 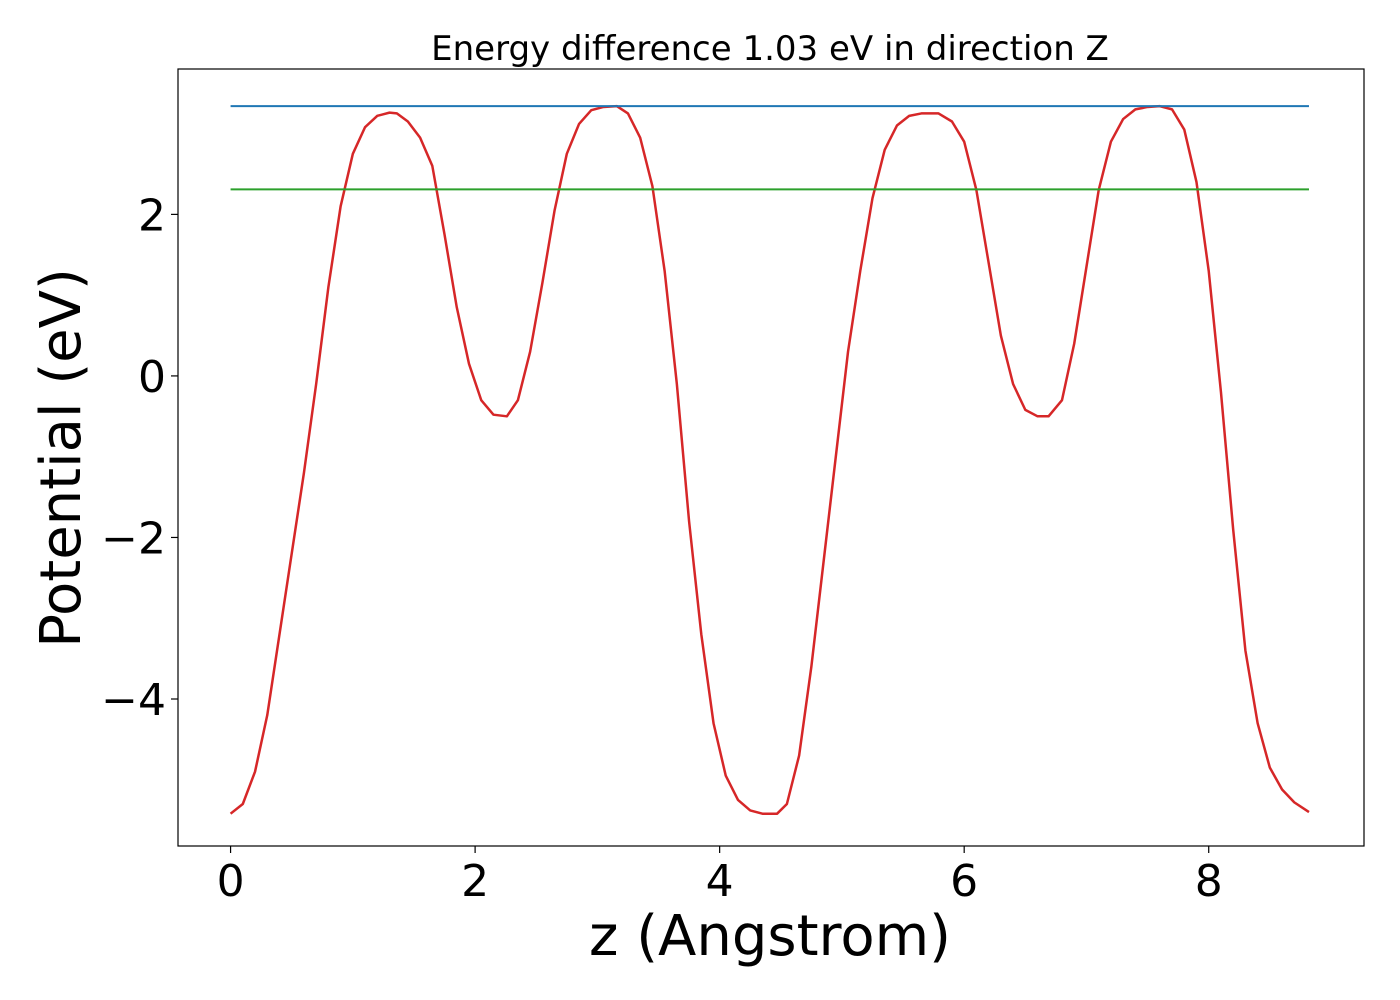 I want to click on x-tick-label: 6, so click(x=964, y=881).